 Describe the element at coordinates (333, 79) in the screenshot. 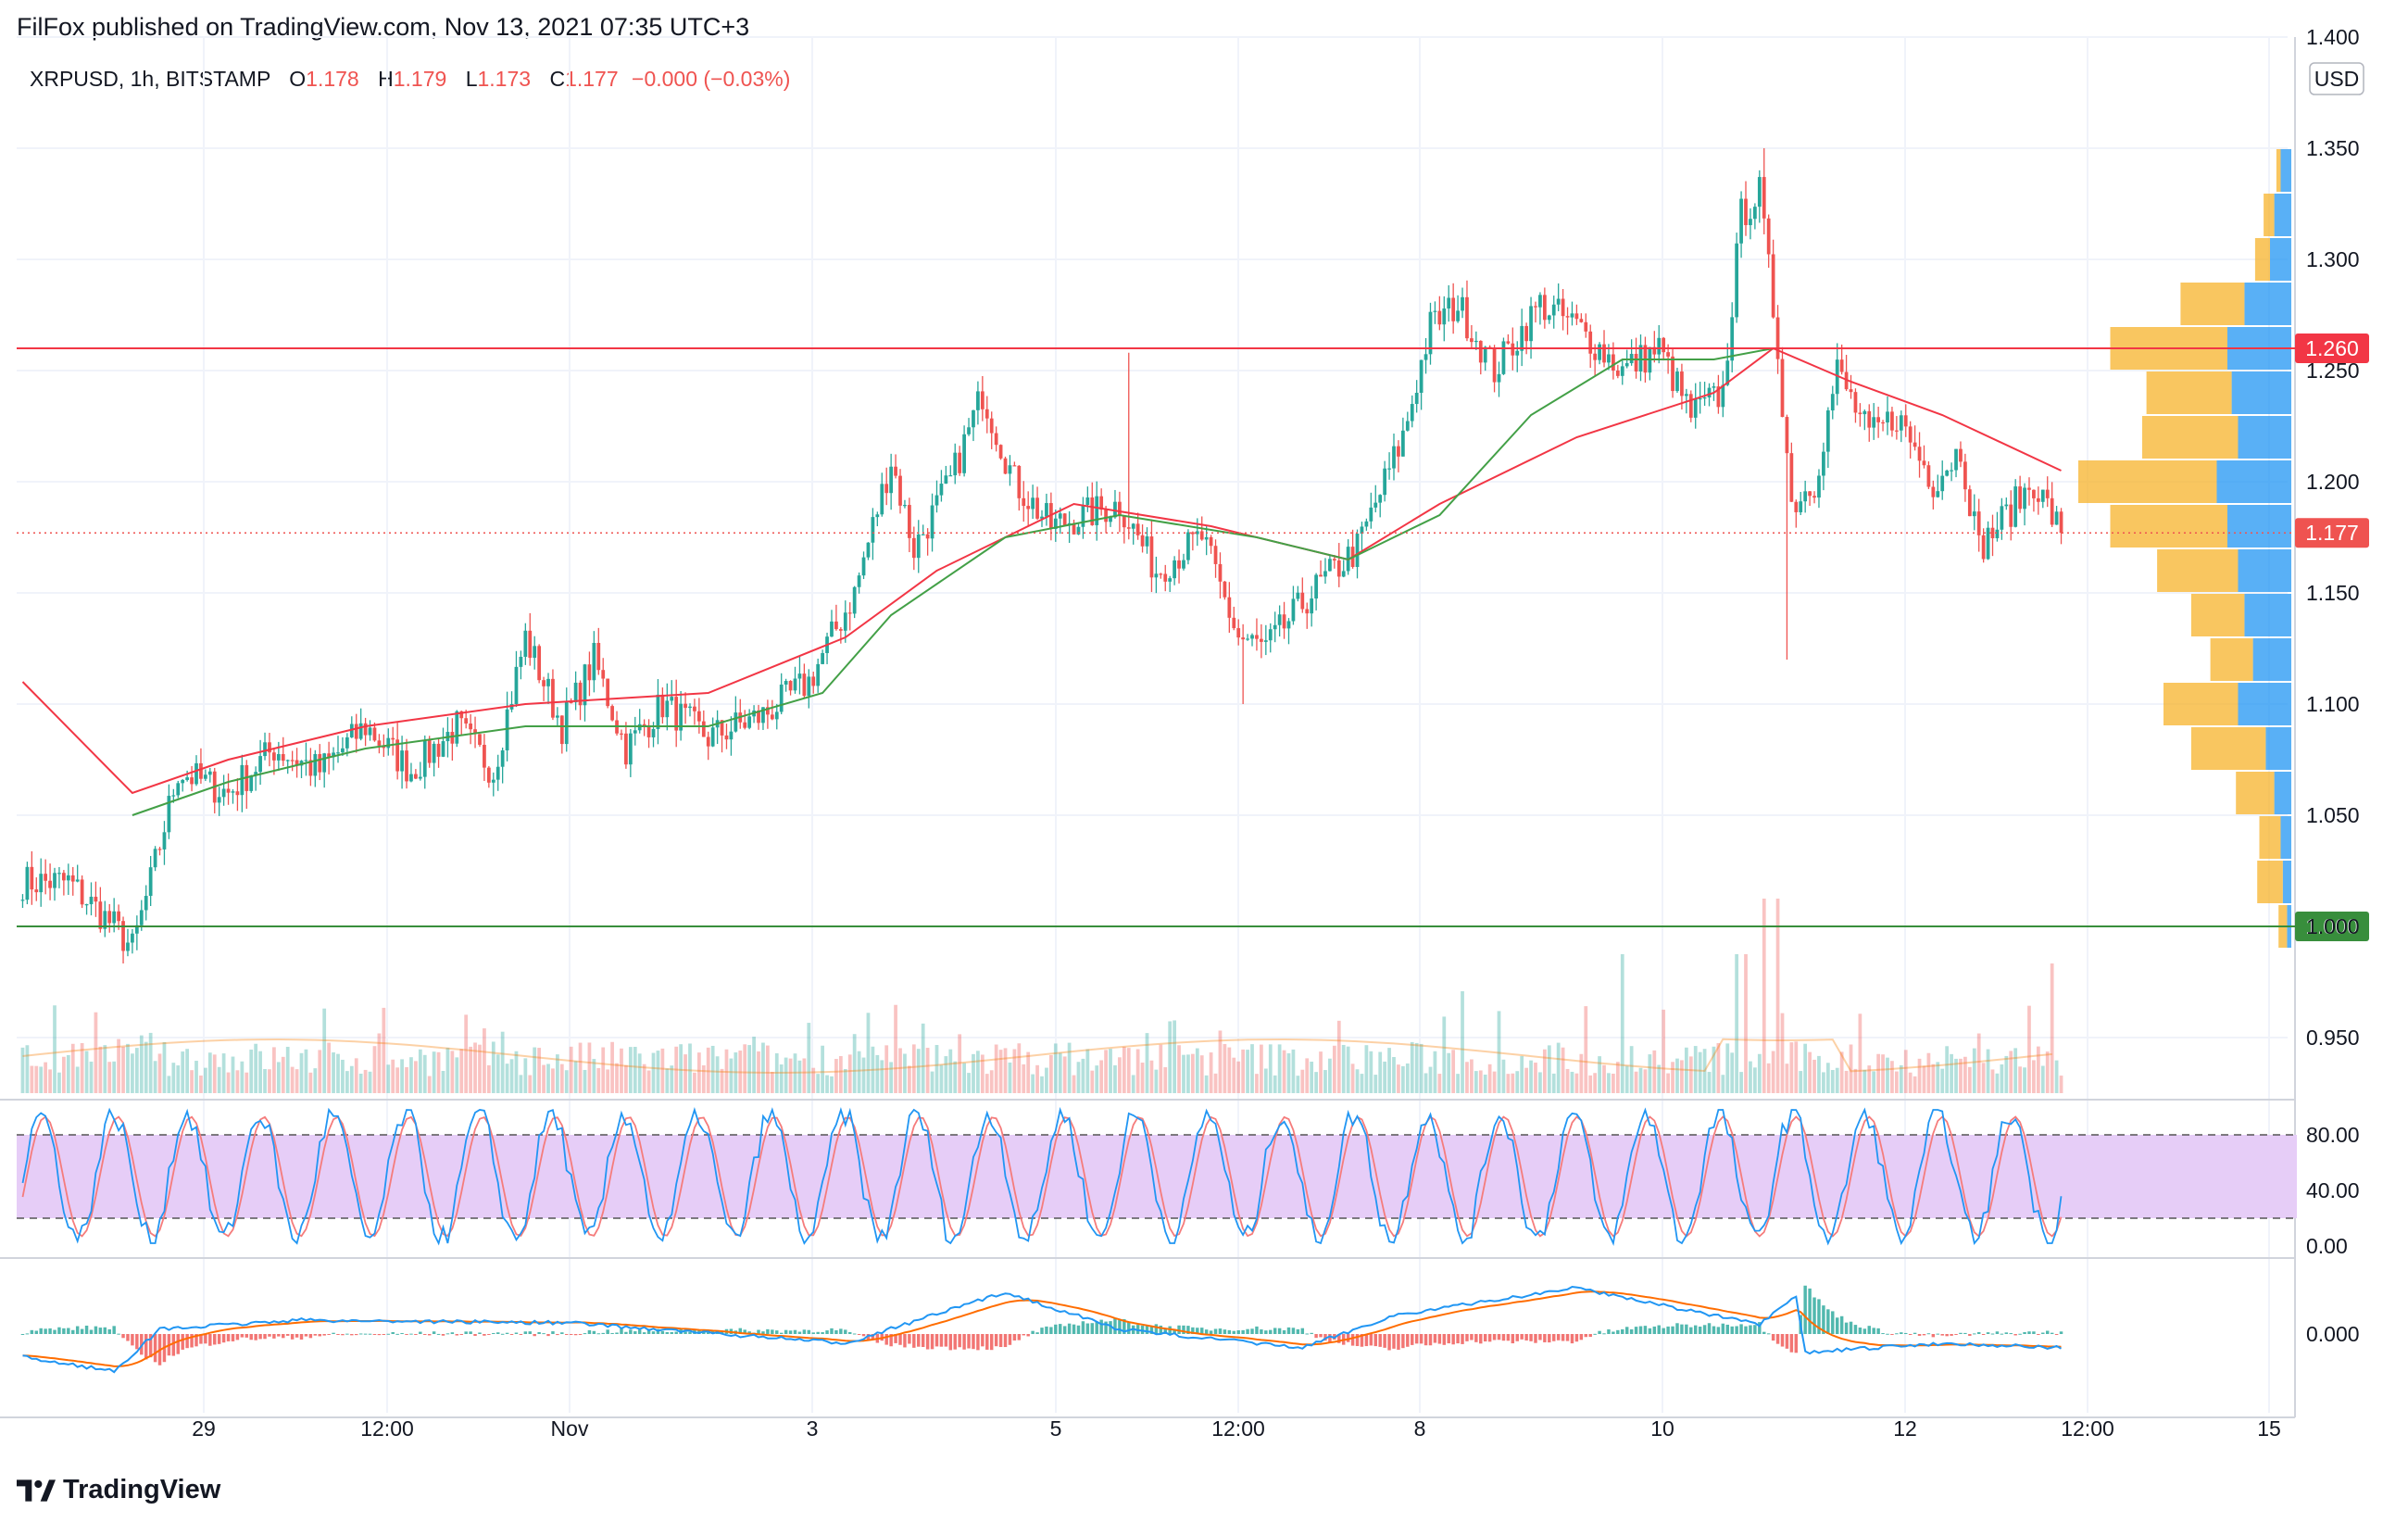

I see `open-value: 1.178` at that location.